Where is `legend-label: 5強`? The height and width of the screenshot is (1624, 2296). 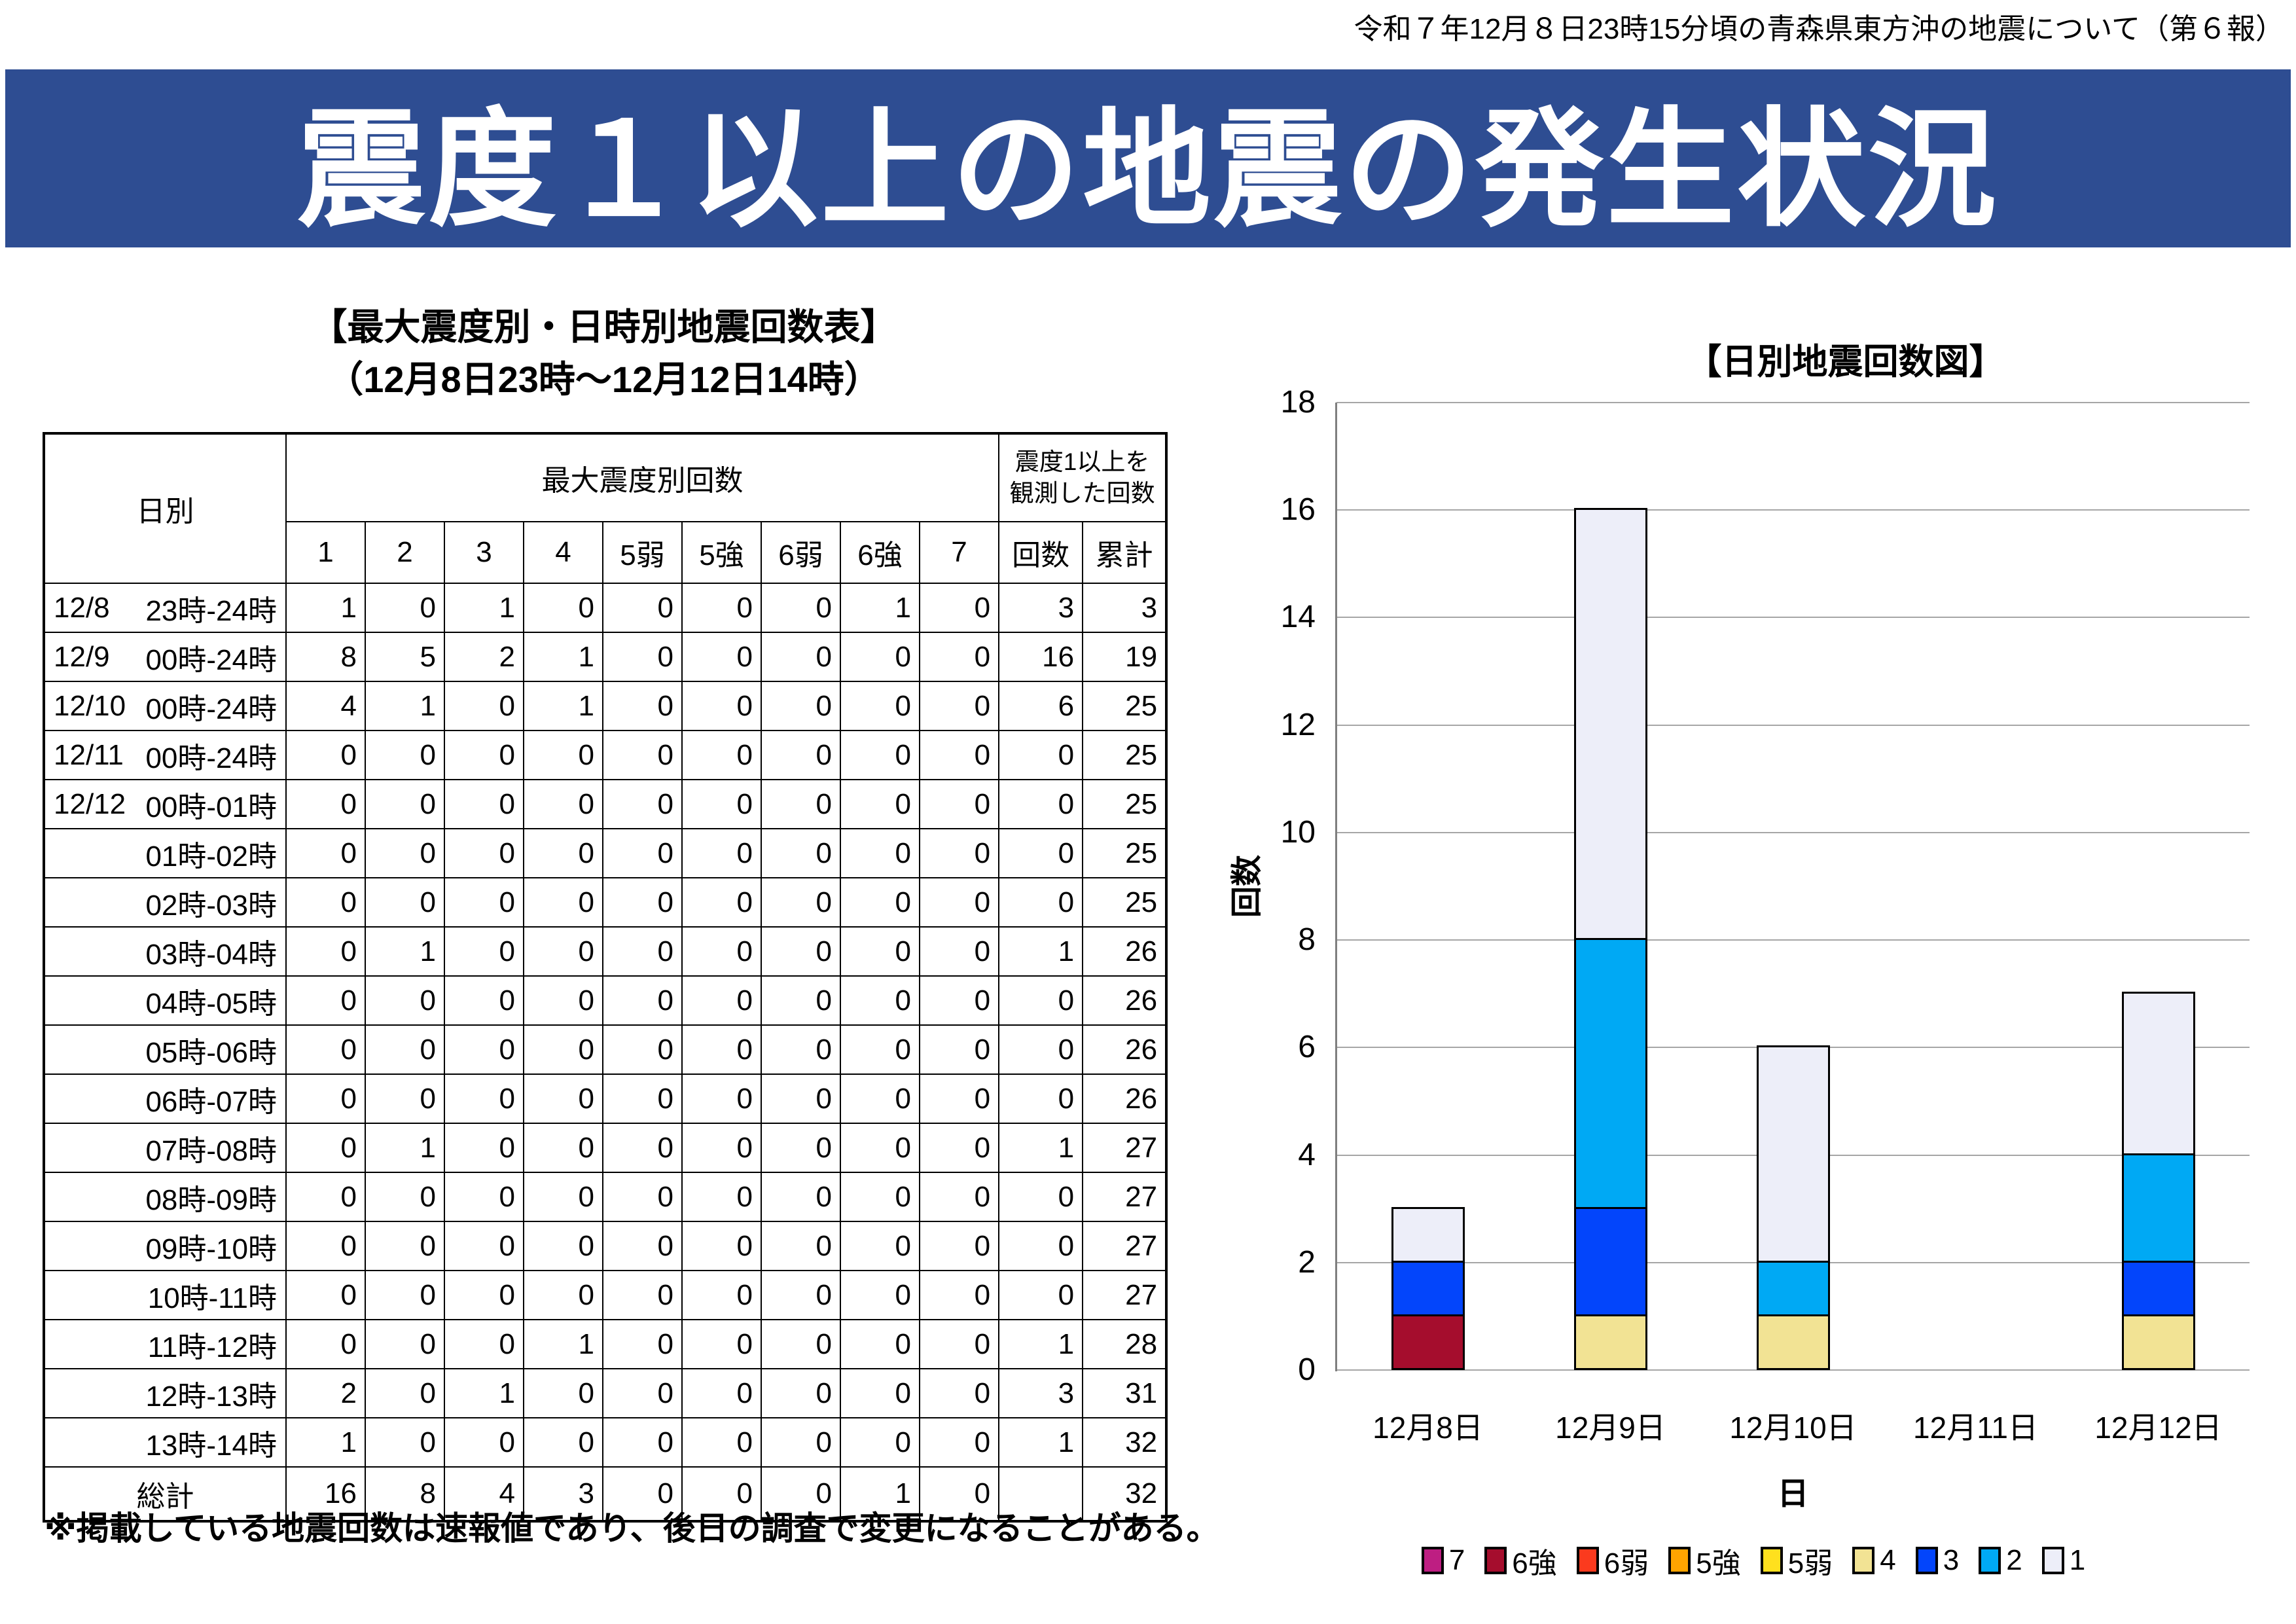 legend-label: 5強 is located at coordinates (1718, 1563).